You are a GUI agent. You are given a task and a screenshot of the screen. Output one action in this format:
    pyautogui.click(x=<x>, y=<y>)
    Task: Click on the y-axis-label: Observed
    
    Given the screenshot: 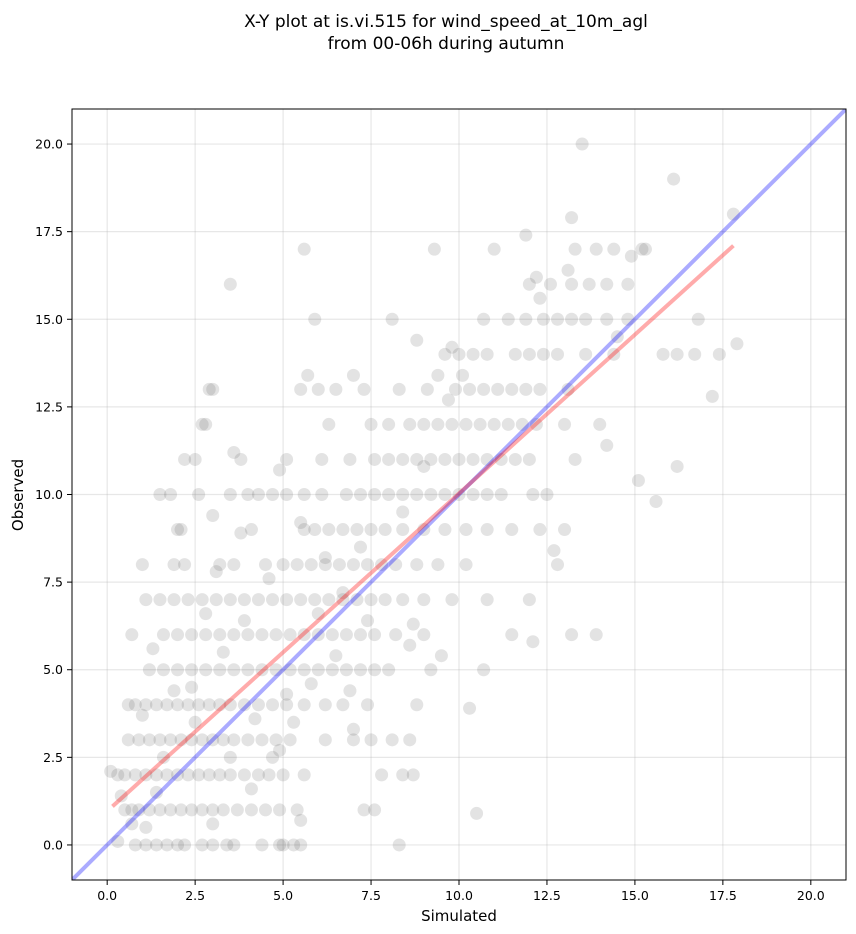 What is the action you would take?
    pyautogui.click(x=18, y=495)
    